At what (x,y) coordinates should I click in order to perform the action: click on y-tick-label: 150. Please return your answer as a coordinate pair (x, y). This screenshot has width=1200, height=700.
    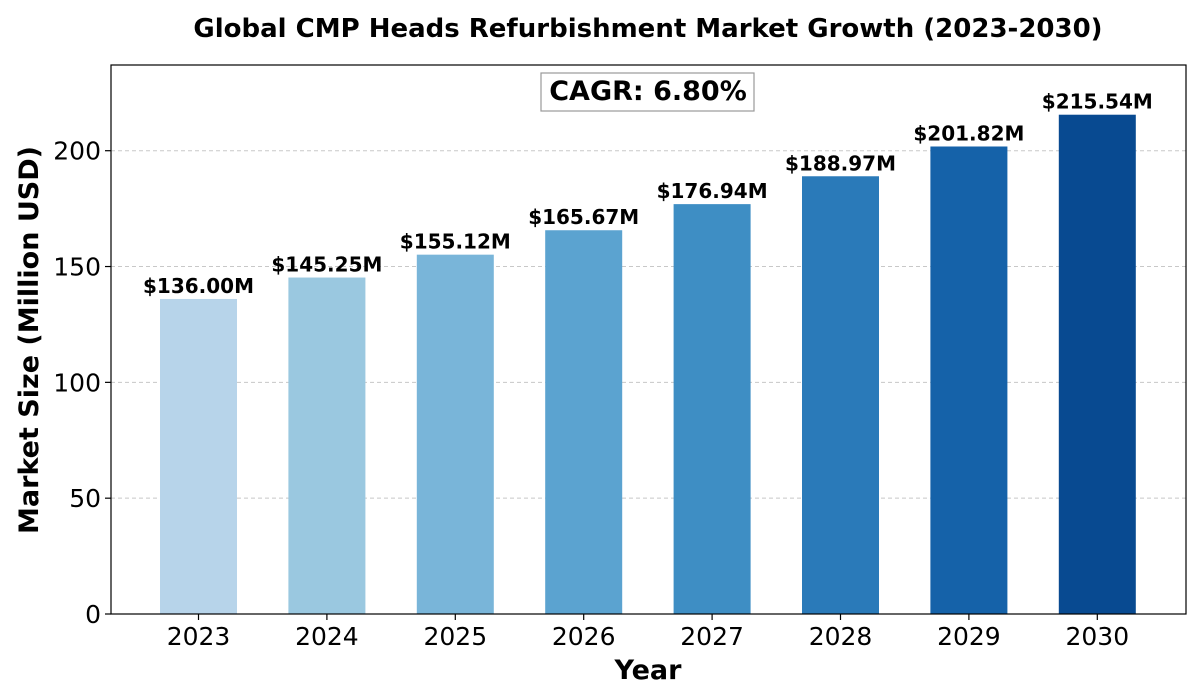
    Looking at the image, I should click on (77, 267).